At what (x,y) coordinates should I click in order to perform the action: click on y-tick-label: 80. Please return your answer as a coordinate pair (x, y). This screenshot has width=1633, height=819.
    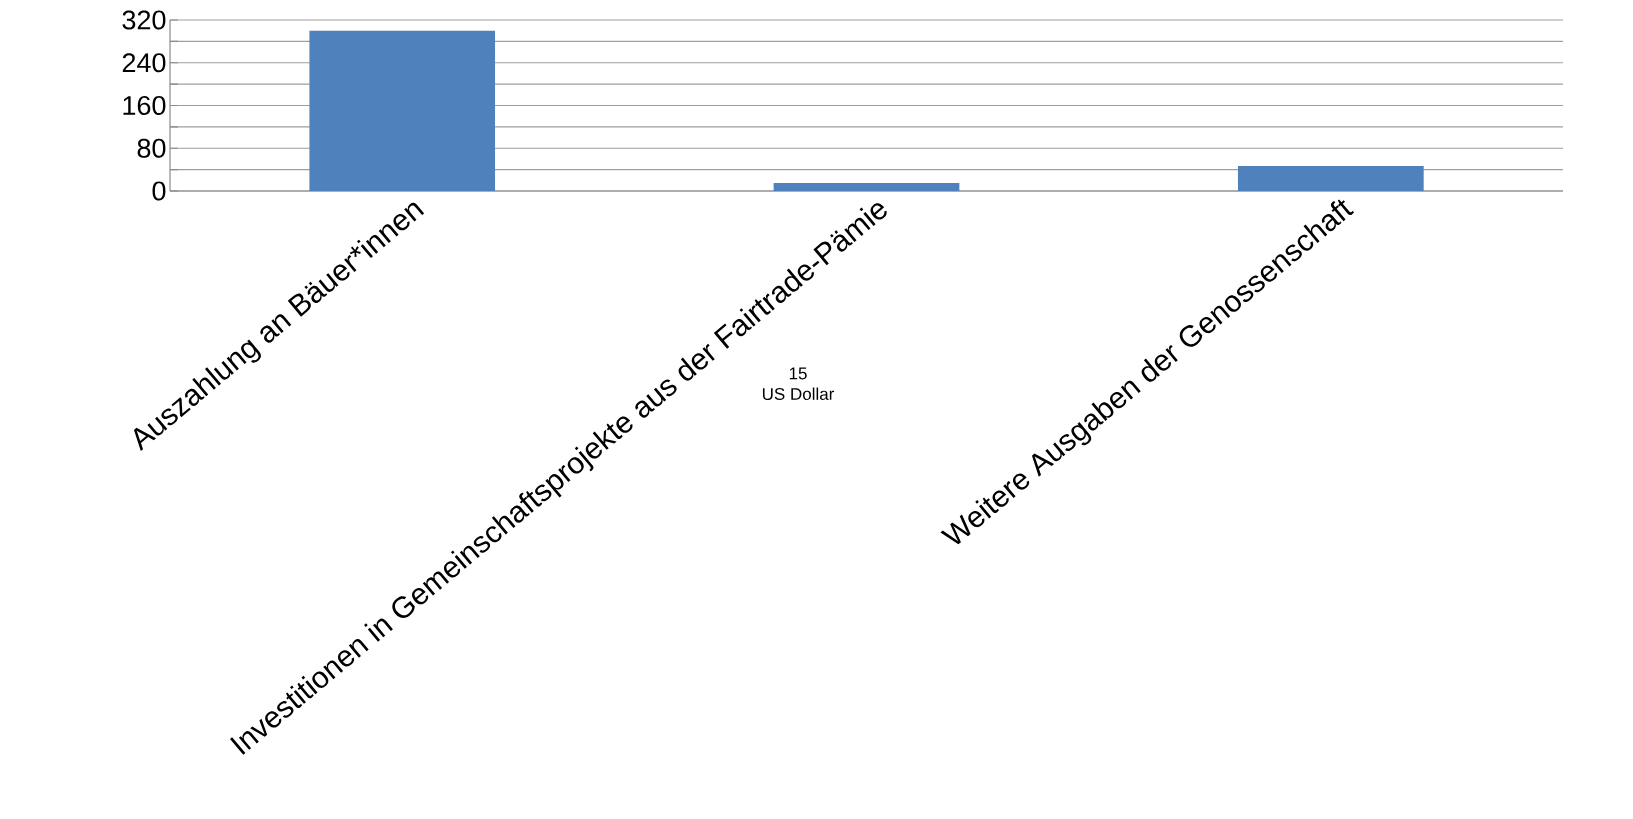
    Looking at the image, I should click on (151, 148).